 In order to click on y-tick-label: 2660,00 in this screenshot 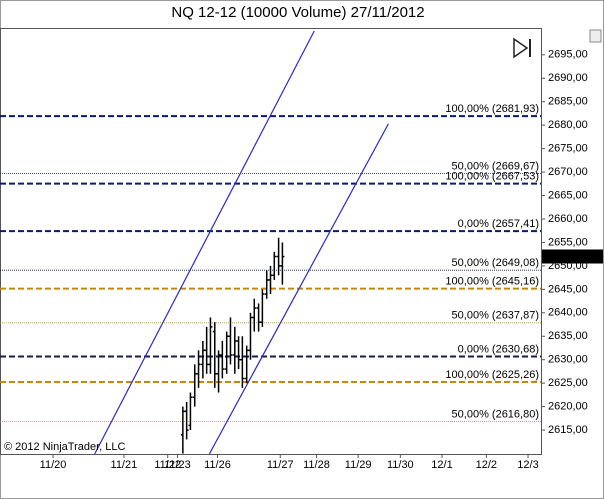, I will do `click(568, 219)`.